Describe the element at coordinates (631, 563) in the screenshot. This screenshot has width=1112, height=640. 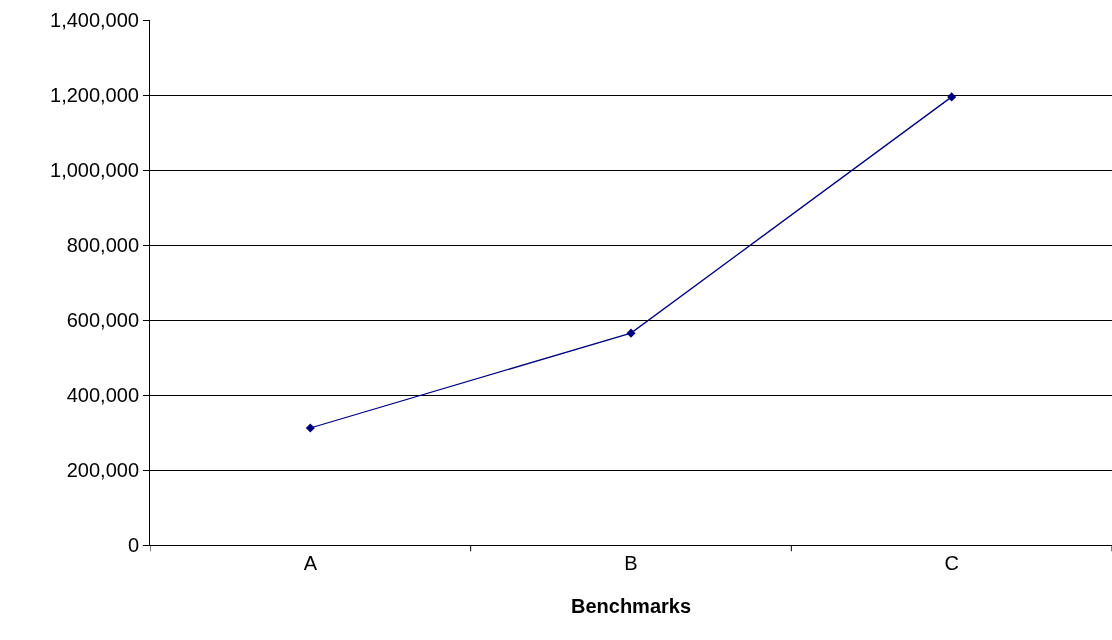
I see `x-tick-label: B` at that location.